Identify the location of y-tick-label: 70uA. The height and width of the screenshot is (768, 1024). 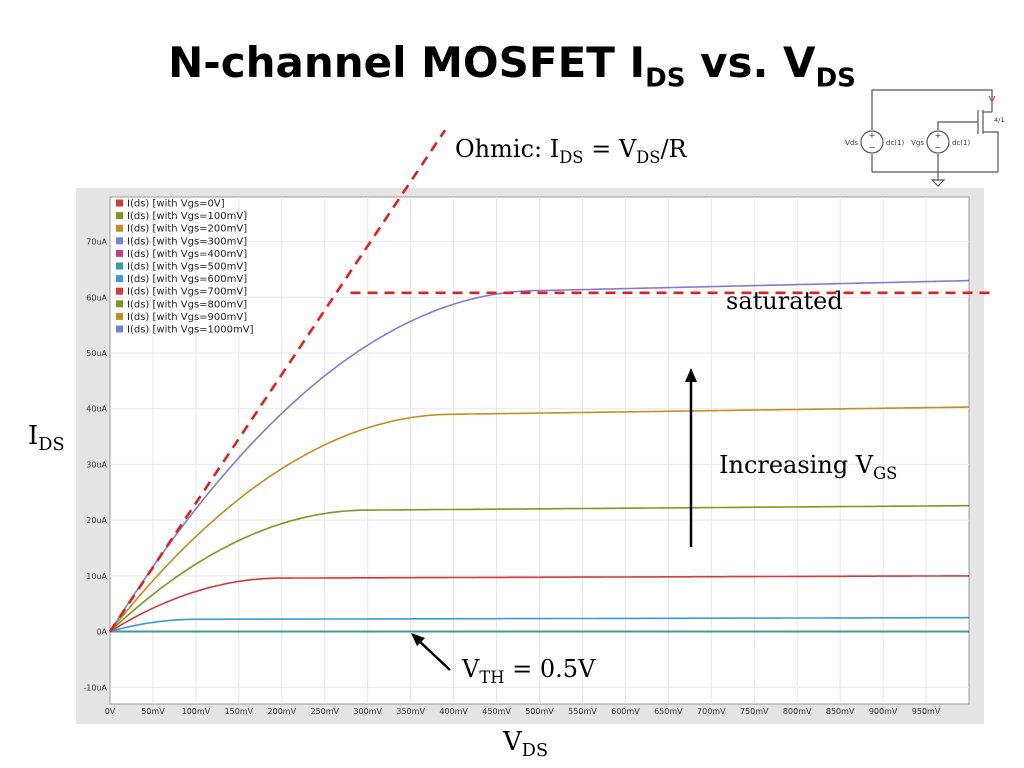
(96, 242).